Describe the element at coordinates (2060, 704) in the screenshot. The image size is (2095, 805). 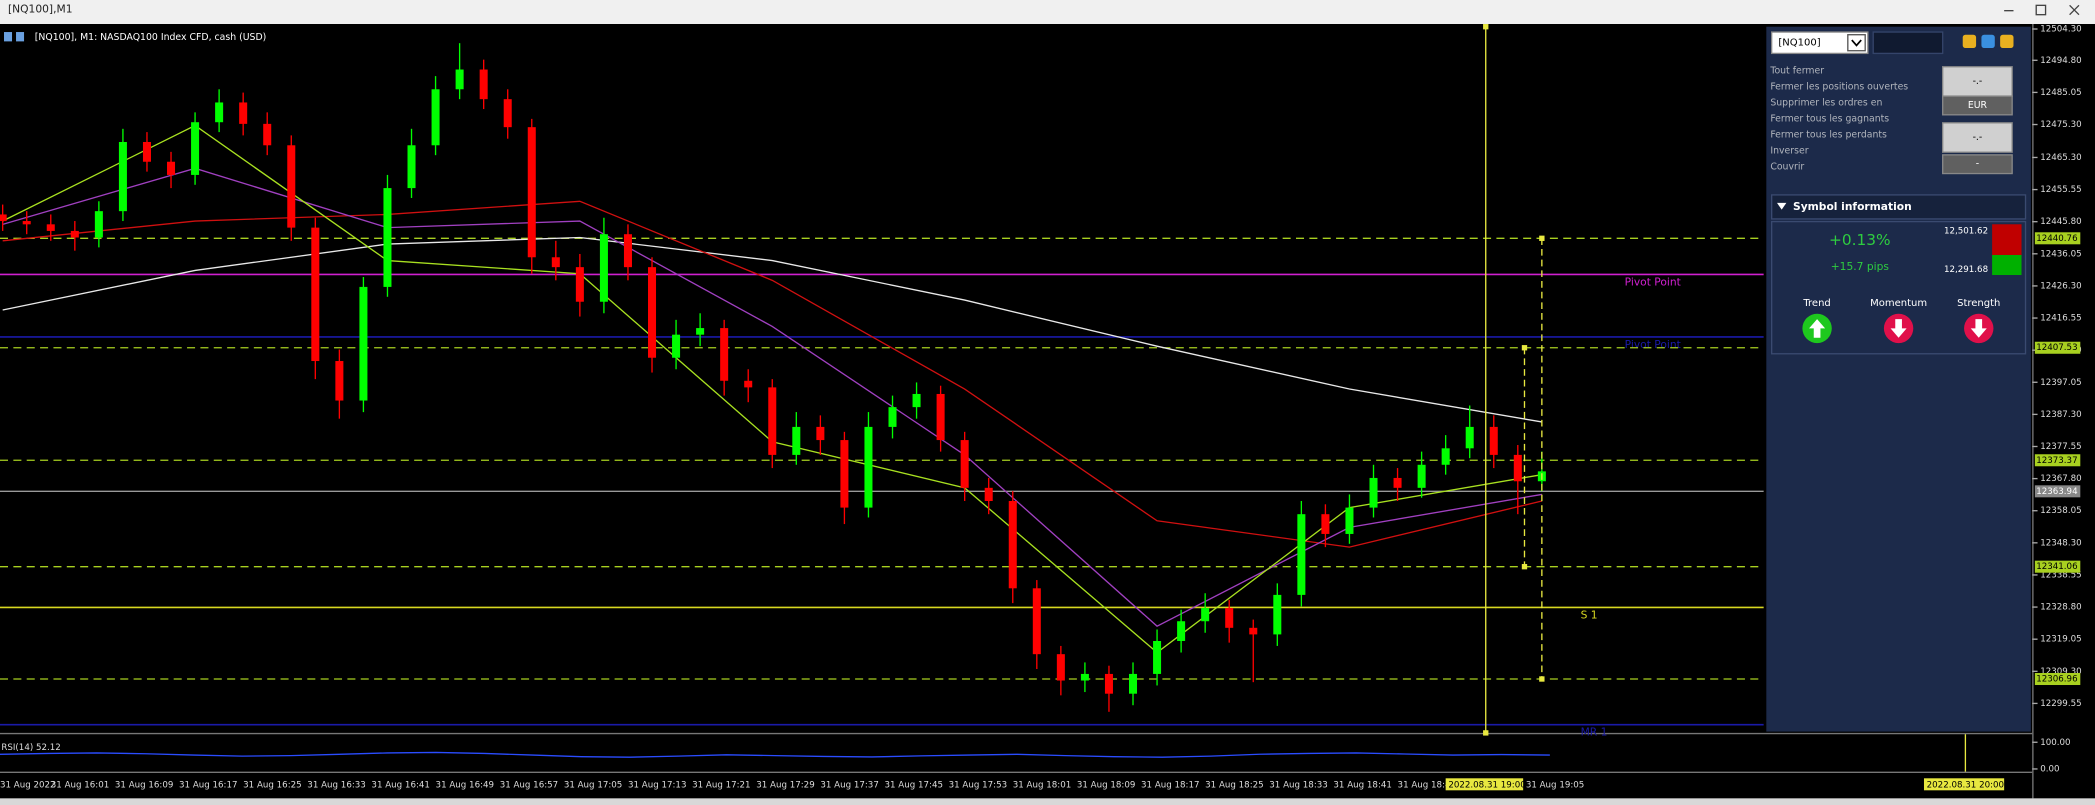
I see `y-tick-label: 12299.55` at that location.